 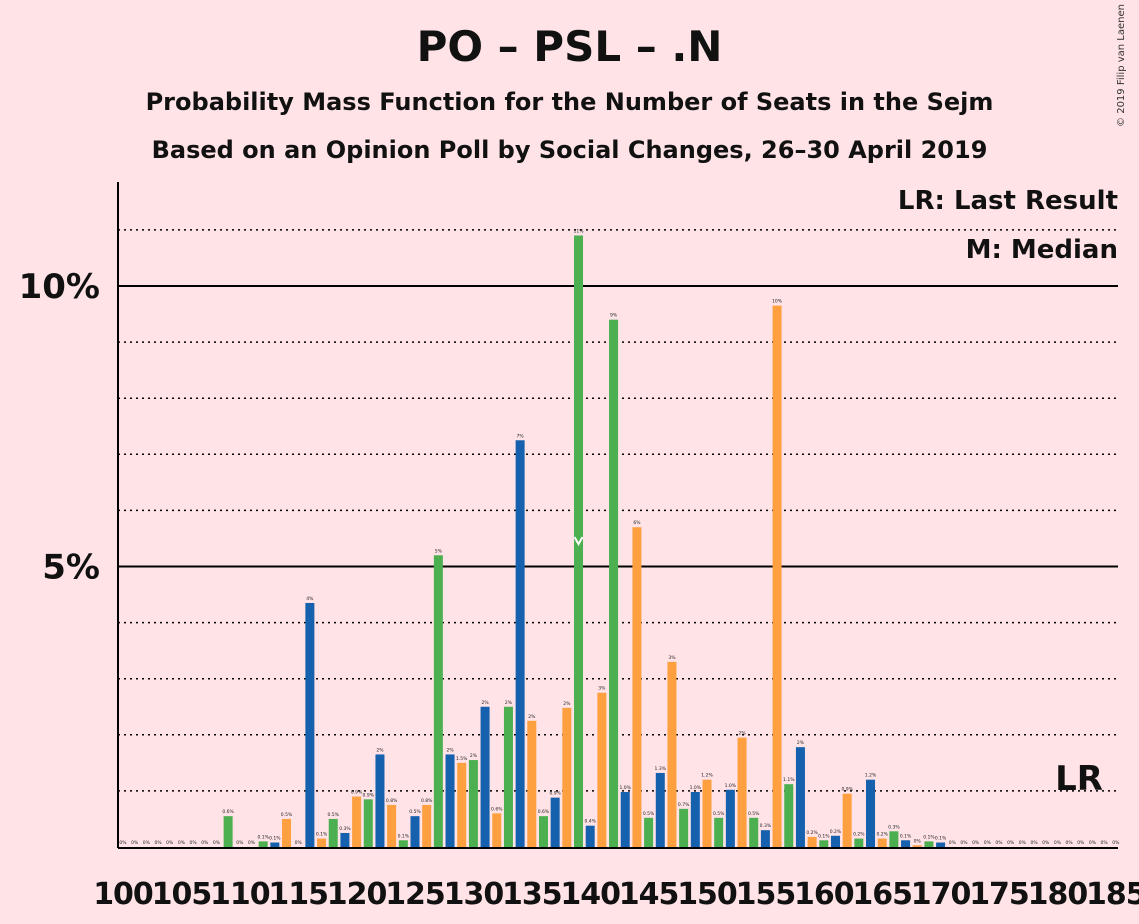 I want to click on x-tick-label: 125, so click(x=415, y=894).